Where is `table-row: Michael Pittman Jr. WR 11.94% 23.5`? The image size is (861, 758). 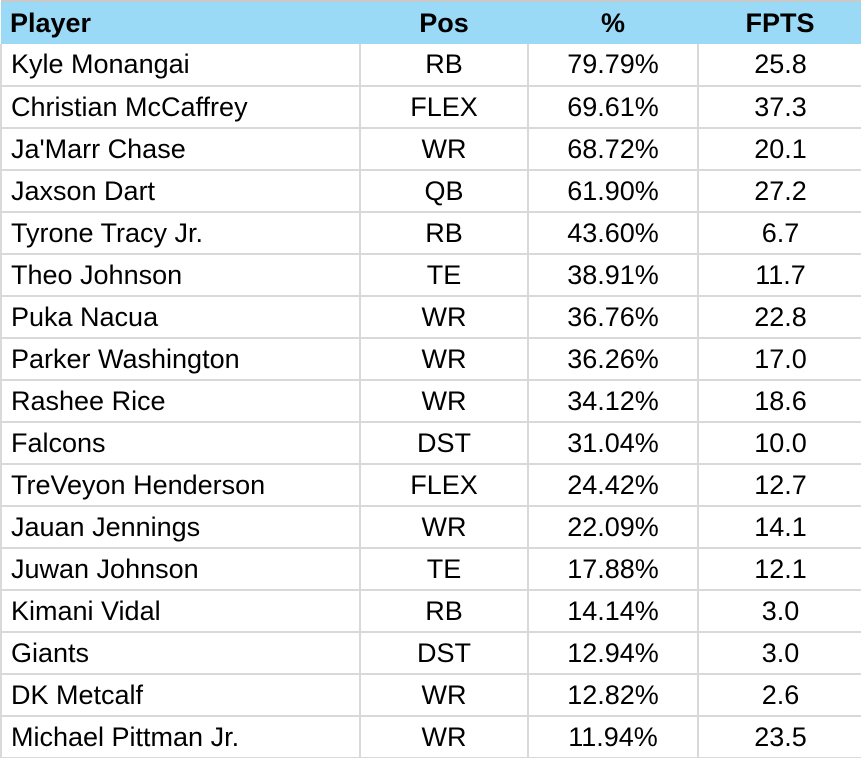
table-row: Michael Pittman Jr. WR 11.94% 23.5 is located at coordinates (430, 737).